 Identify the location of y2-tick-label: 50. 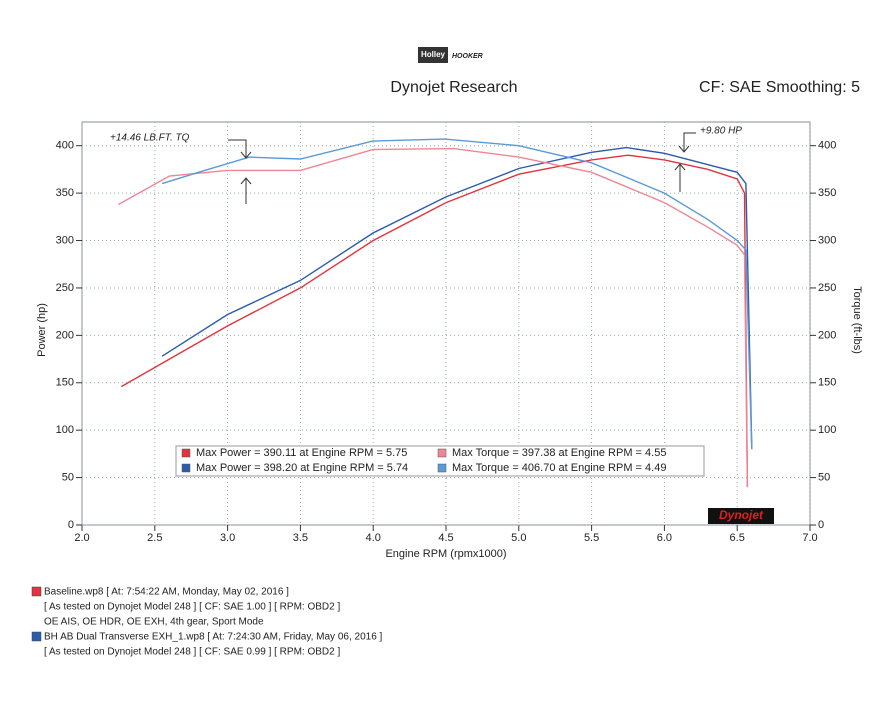
(824, 477).